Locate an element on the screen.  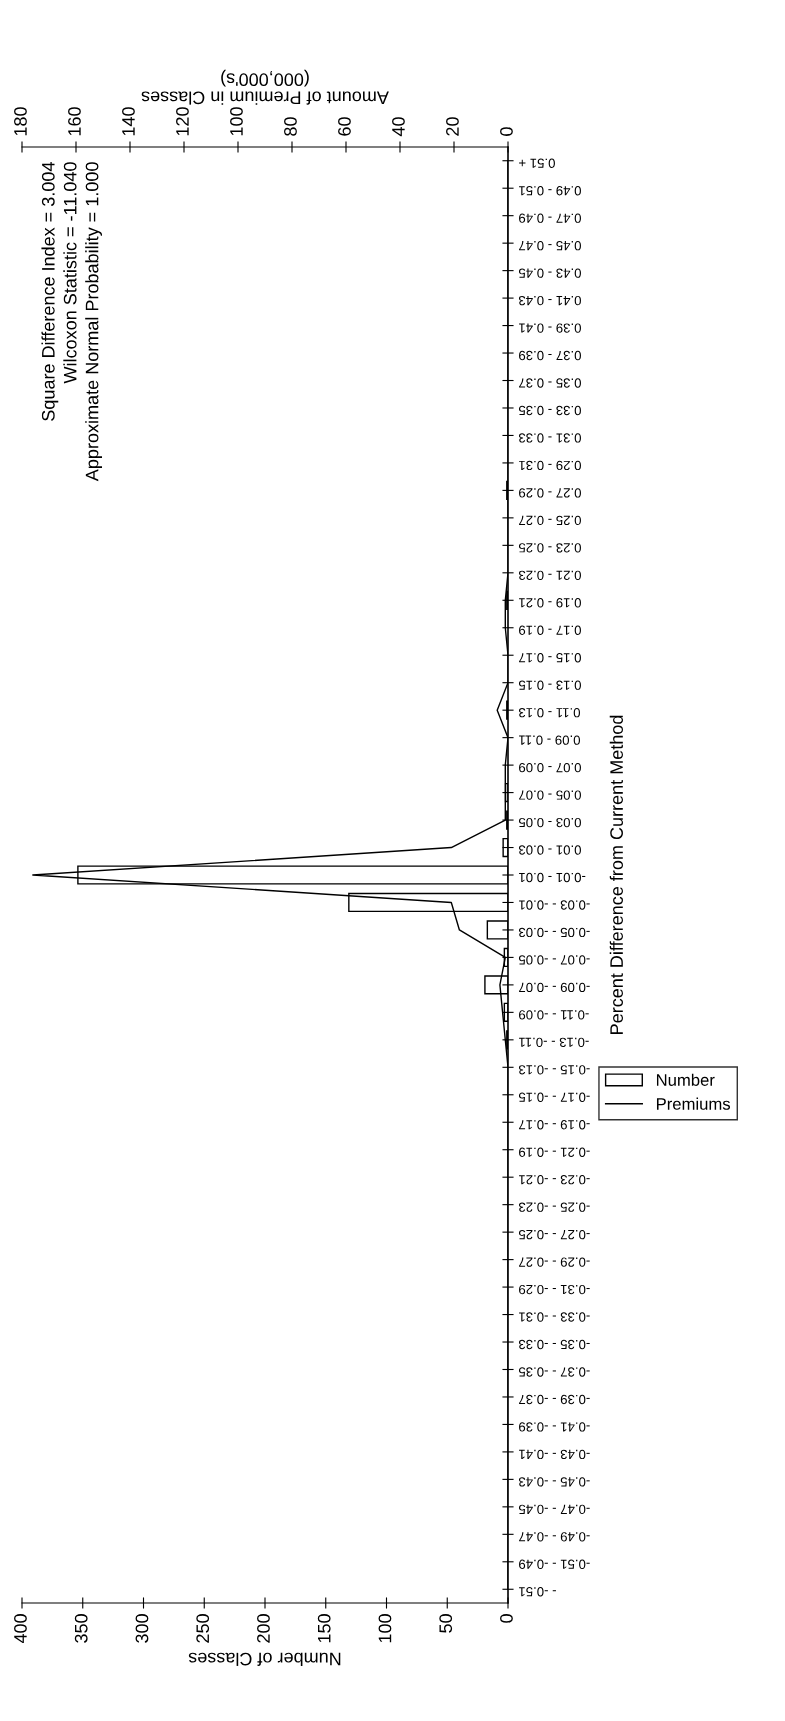
y-tick-label: 0.25 - 0.27 is located at coordinates (550, 520).